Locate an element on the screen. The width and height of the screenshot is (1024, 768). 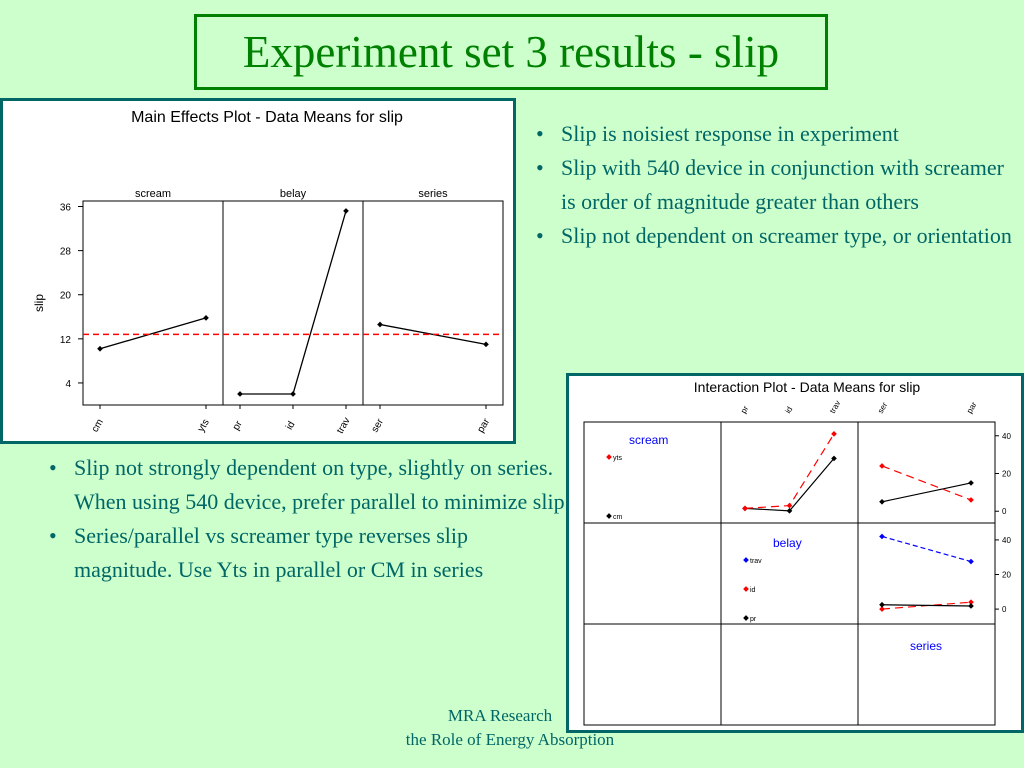
level-label: id is located at coordinates (788, 410).